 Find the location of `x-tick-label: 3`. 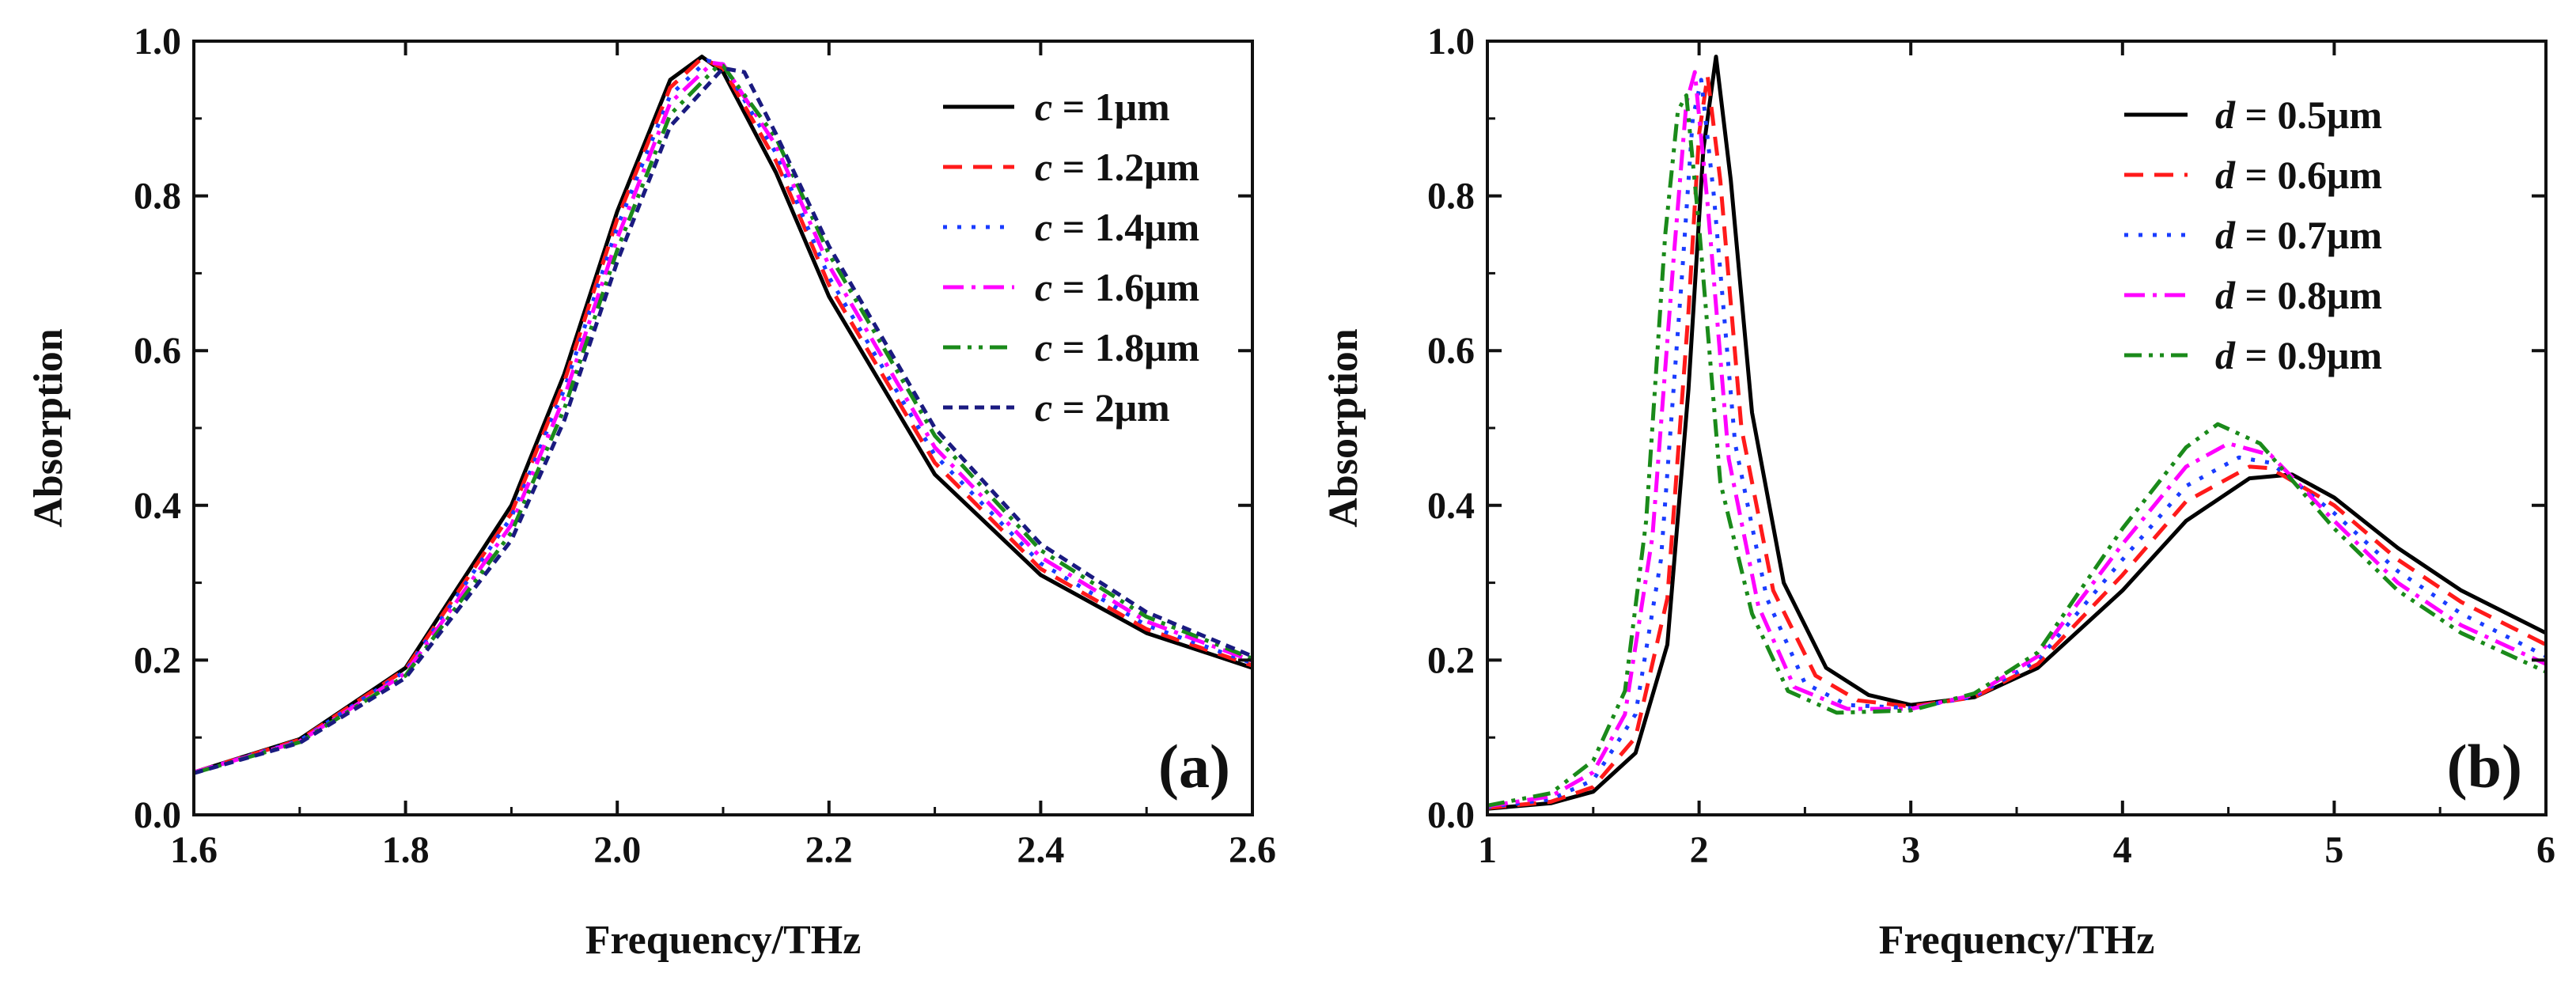

x-tick-label: 3 is located at coordinates (1910, 850).